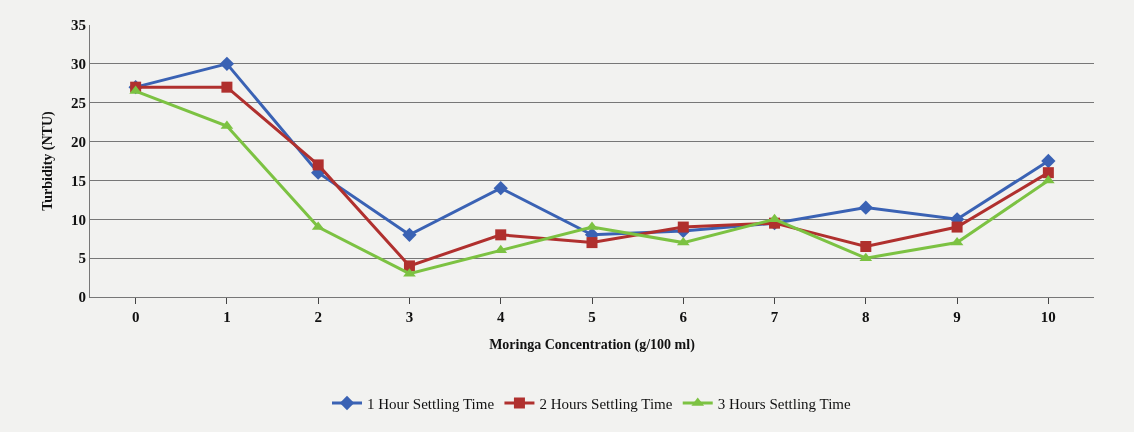 This screenshot has height=432, width=1134. What do you see at coordinates (683, 317) in the screenshot?
I see `x-tick-label: 6` at bounding box center [683, 317].